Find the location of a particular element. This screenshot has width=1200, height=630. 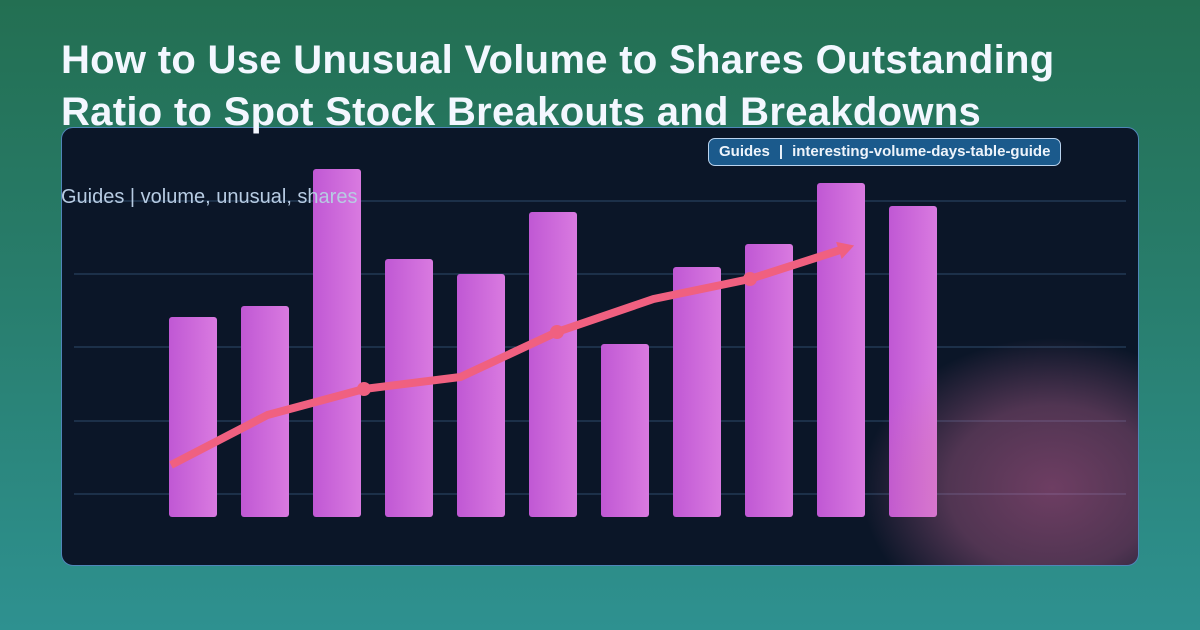

trend-end-arrow is located at coordinates (845, 250).